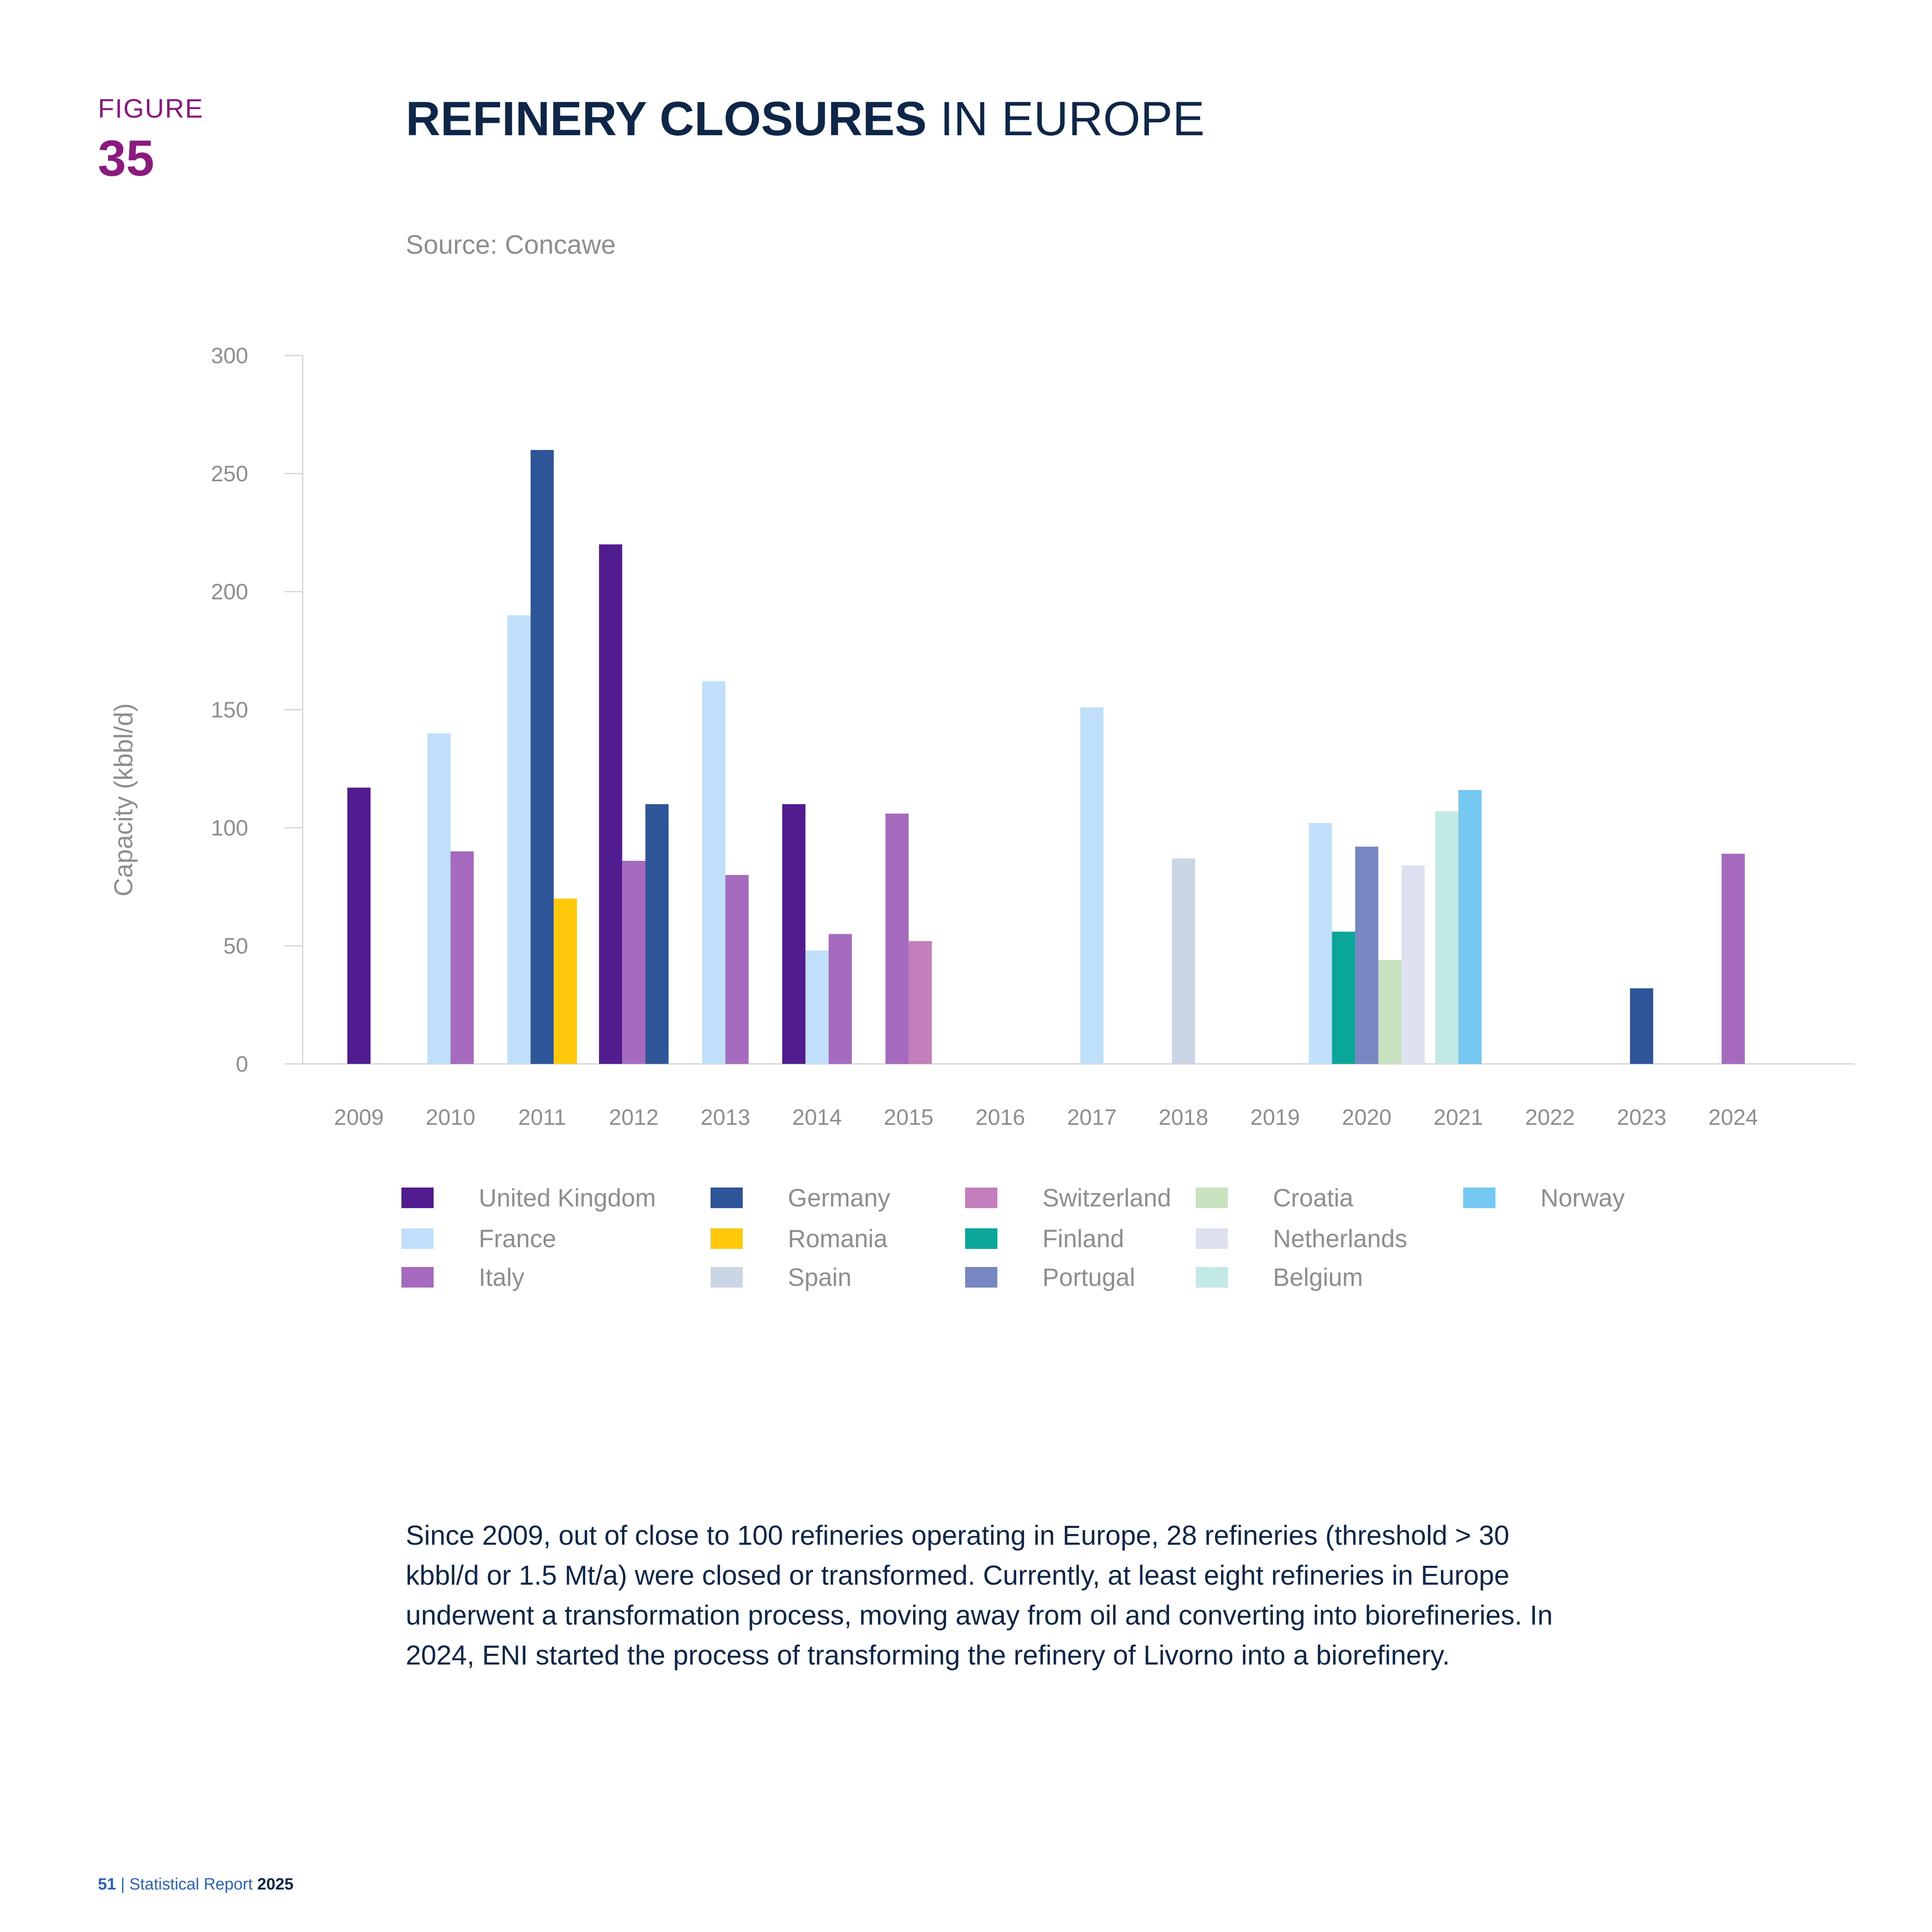 Image resolution: width=1932 pixels, height=1932 pixels. What do you see at coordinates (229, 828) in the screenshot?
I see `y-tick-label: 100` at bounding box center [229, 828].